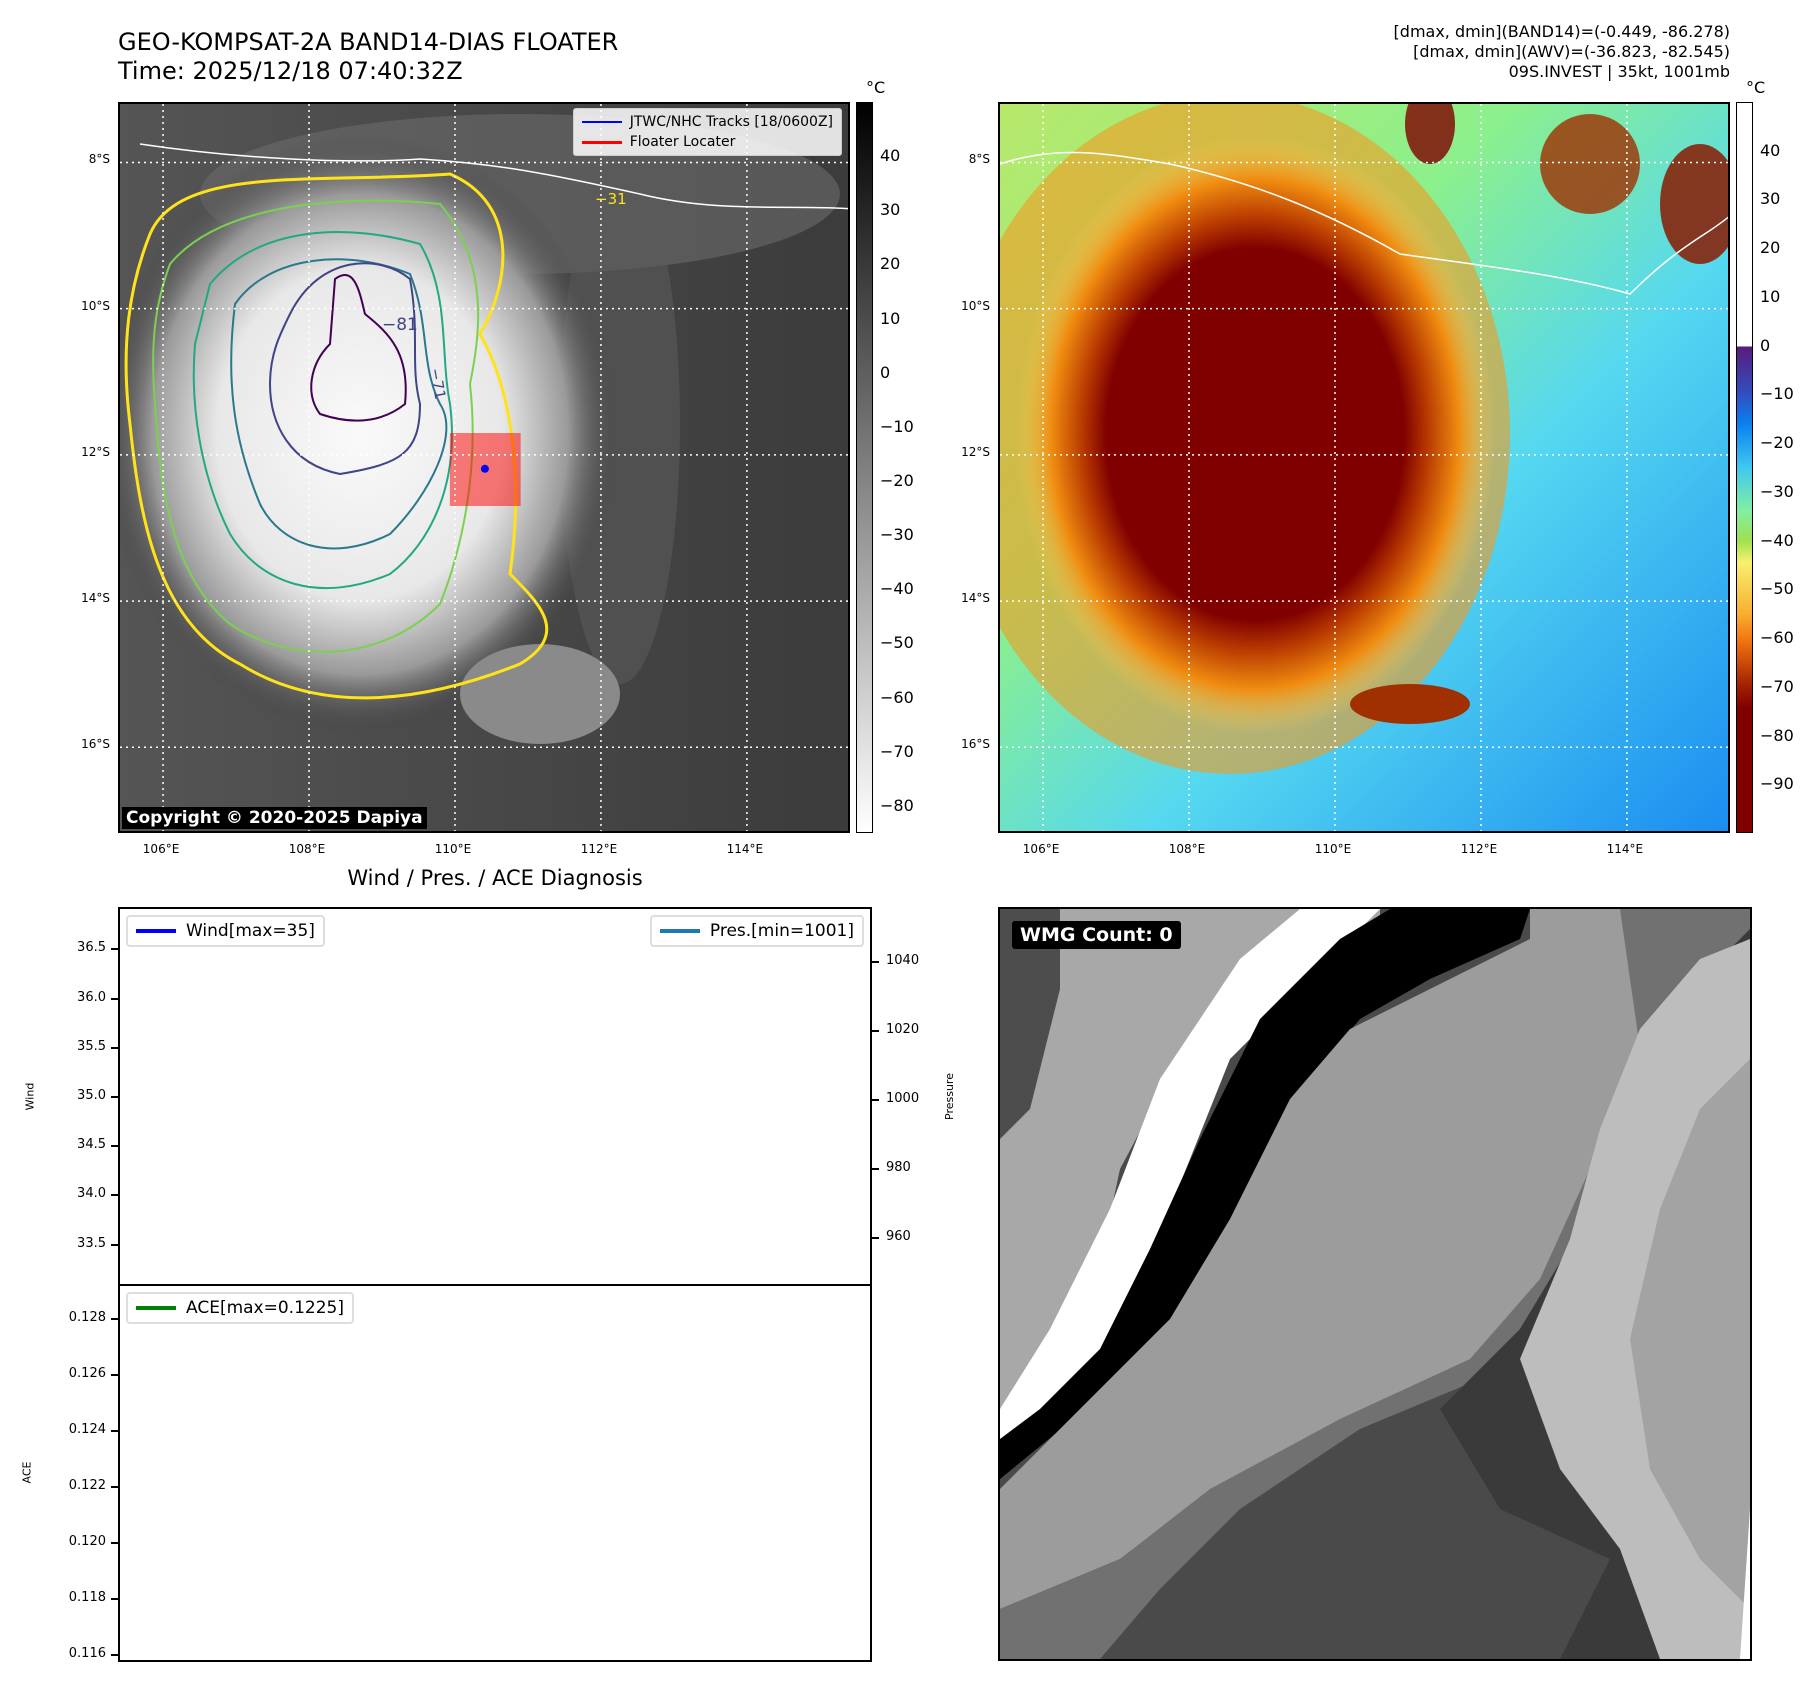  I want to click on legend-label: Floater Locater, so click(682, 142).